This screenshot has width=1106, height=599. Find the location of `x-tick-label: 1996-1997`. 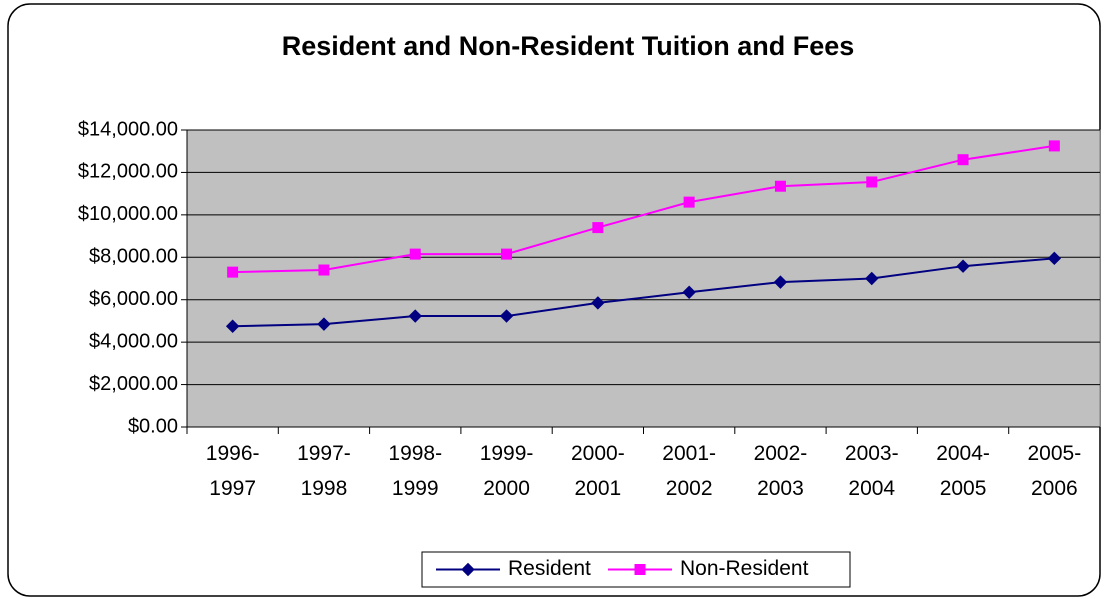

x-tick-label: 1996-1997 is located at coordinates (232, 471).